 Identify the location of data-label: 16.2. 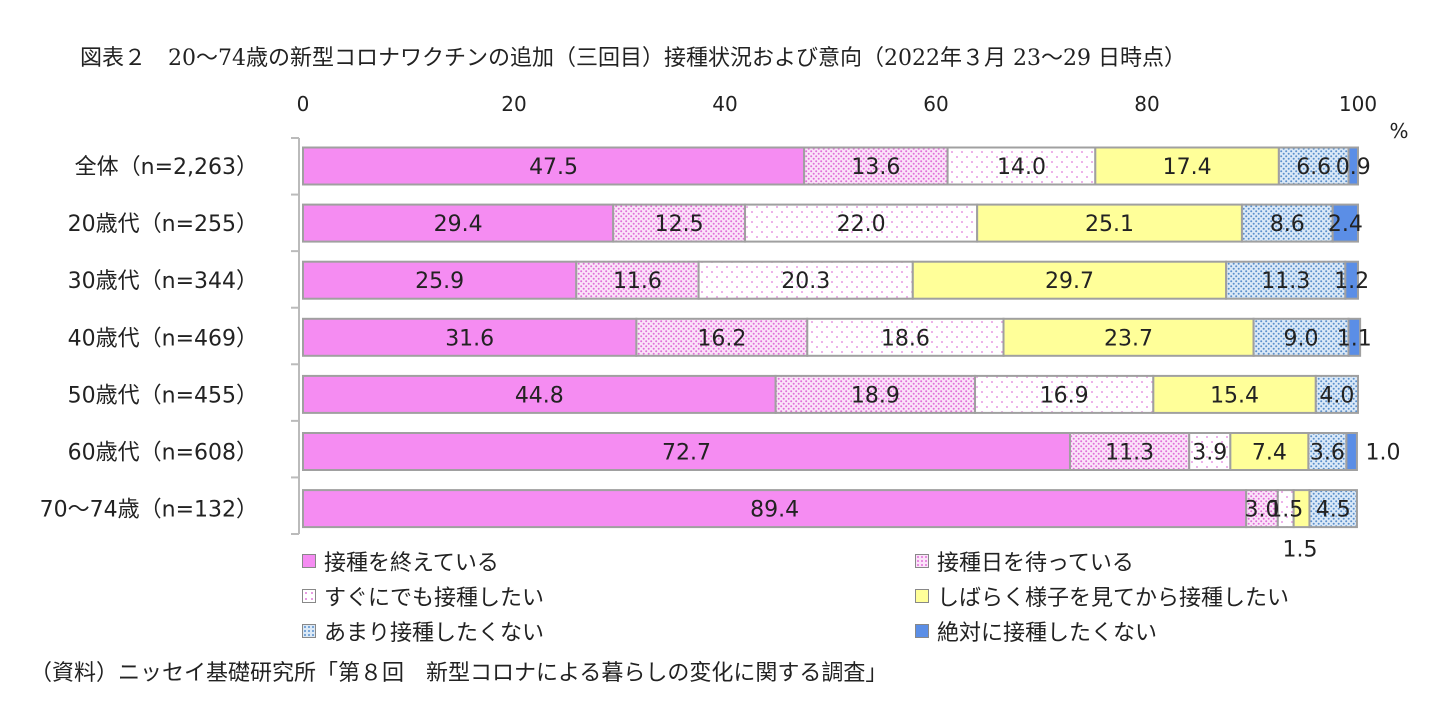
(721, 338).